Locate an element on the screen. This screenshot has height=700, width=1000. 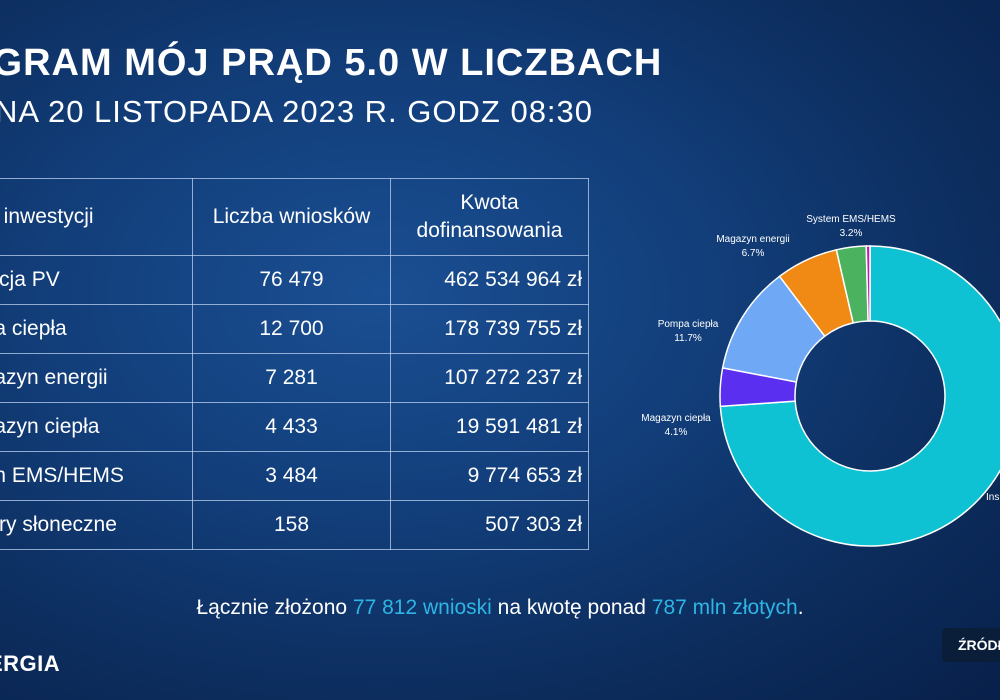
cell-count: 7 281 is located at coordinates (291, 378).